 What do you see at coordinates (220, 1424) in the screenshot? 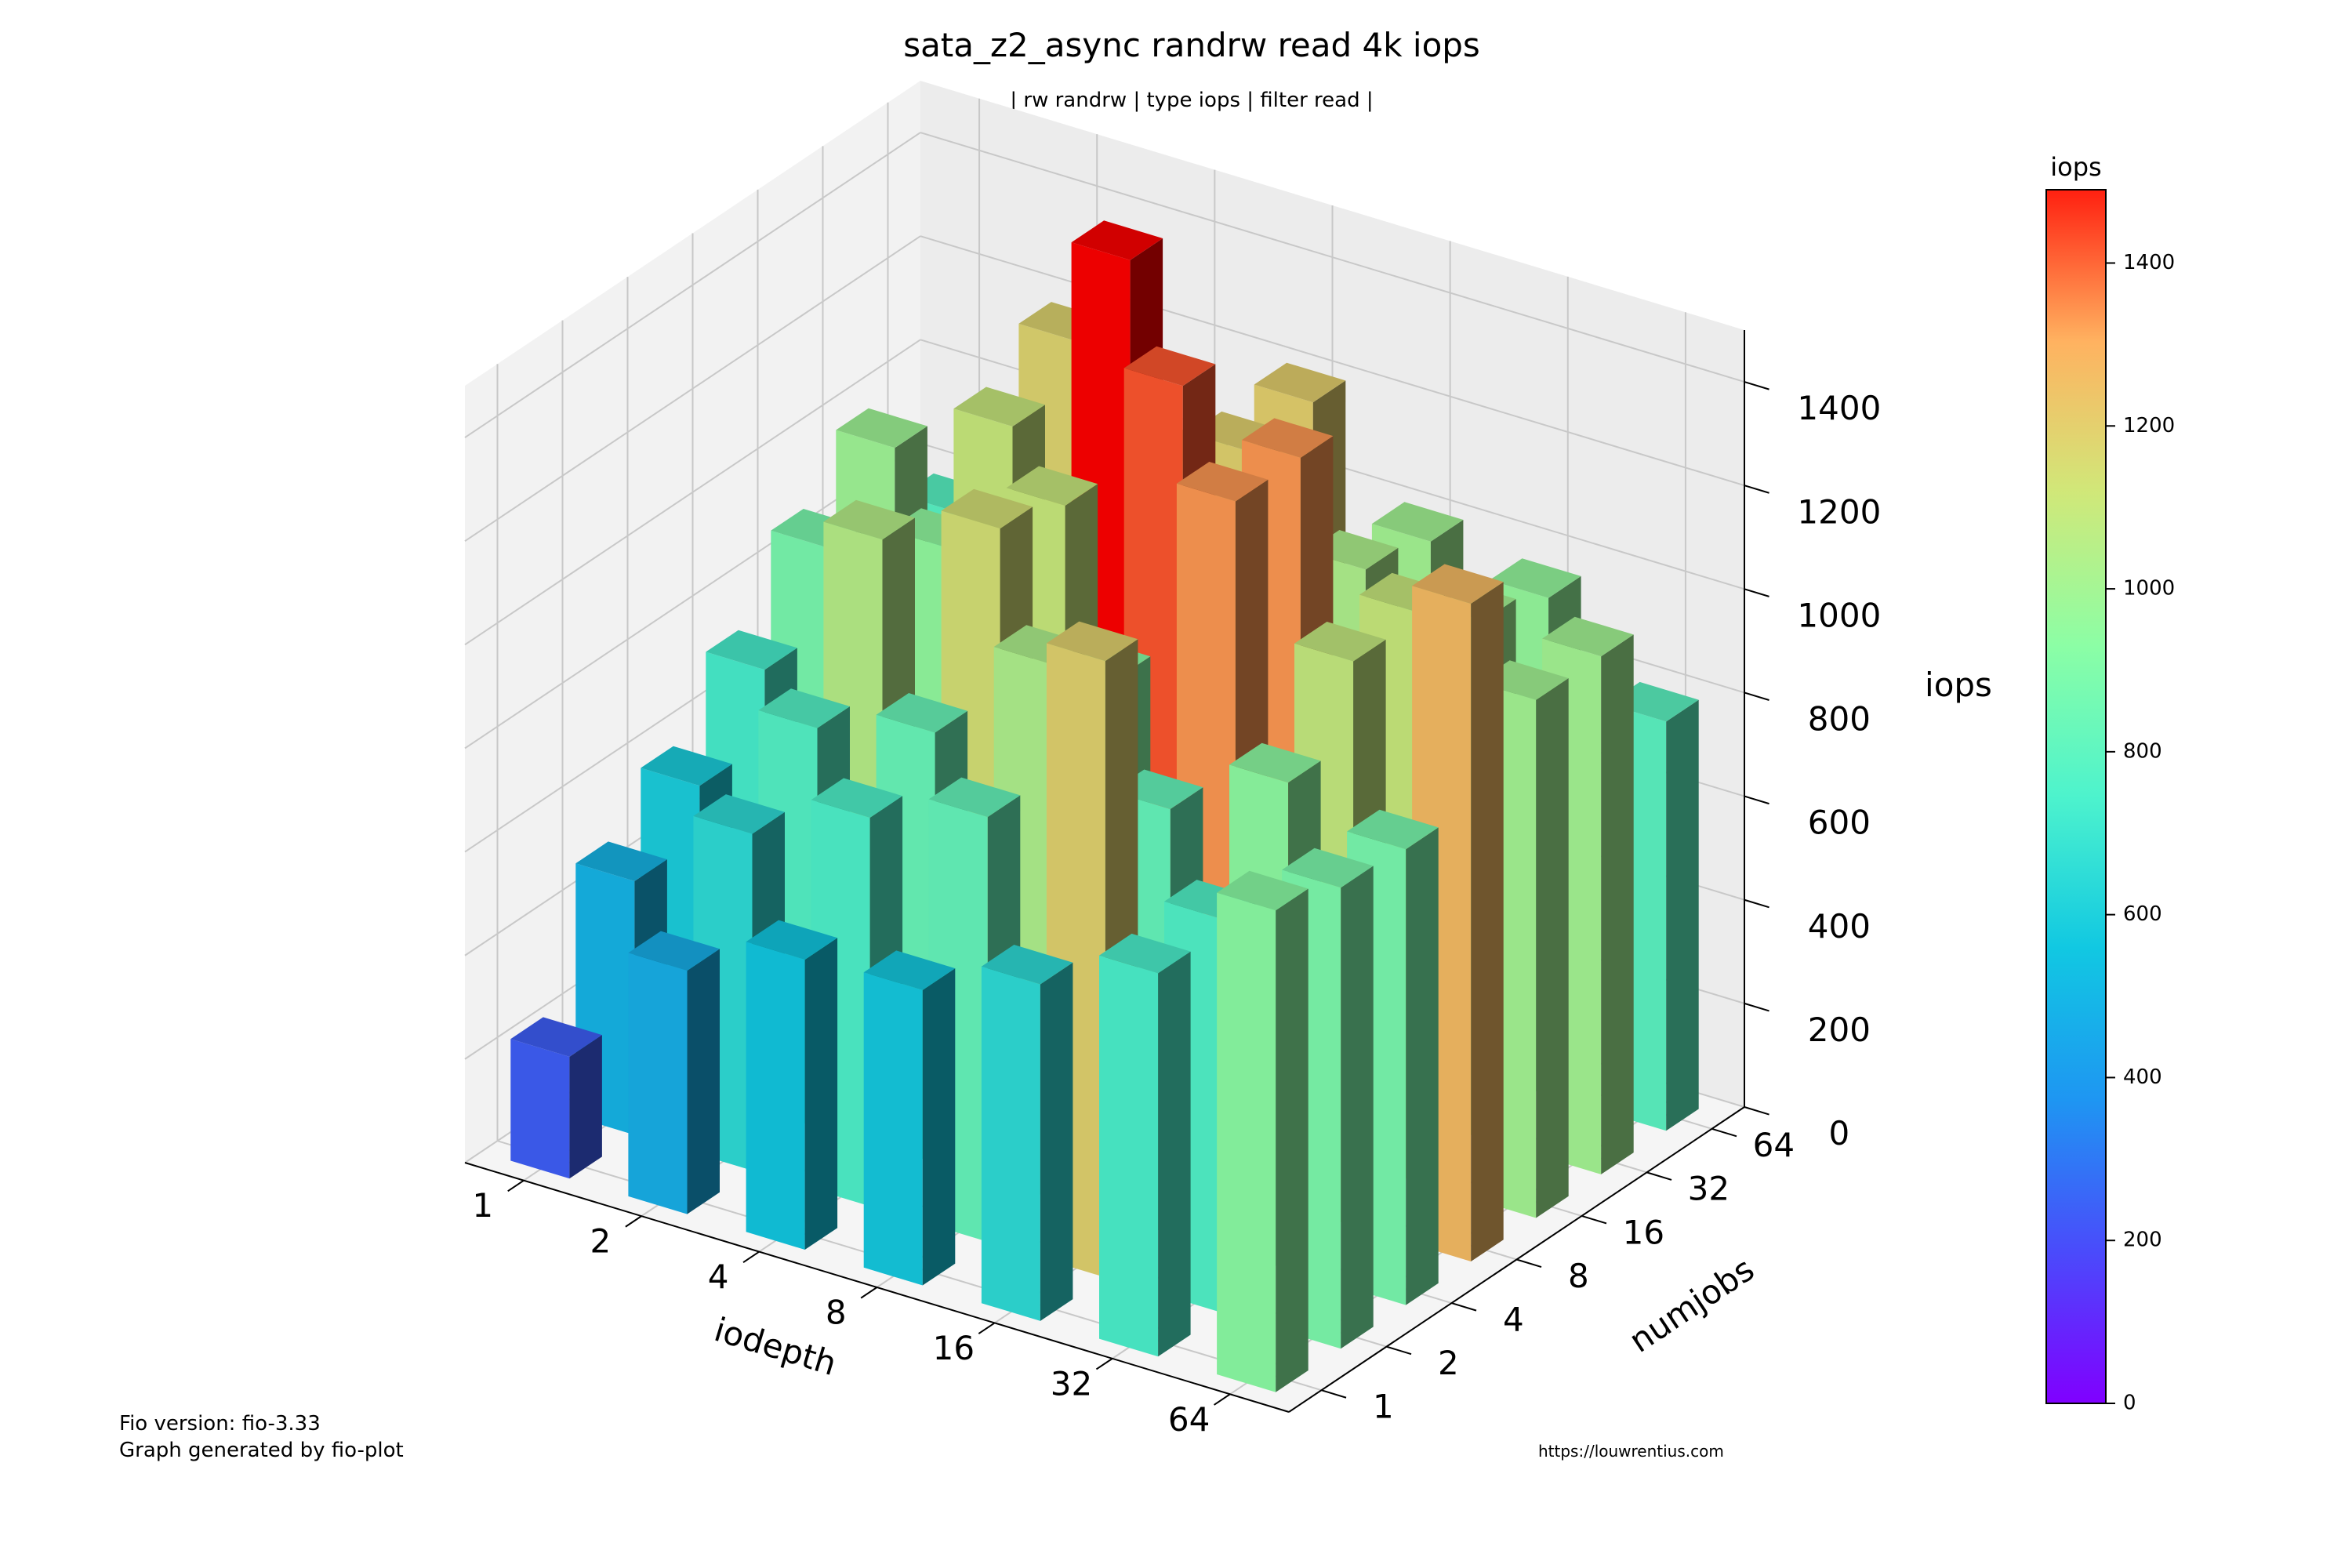
I see `fio-version-text: Fio version: fio-3.33` at bounding box center [220, 1424].